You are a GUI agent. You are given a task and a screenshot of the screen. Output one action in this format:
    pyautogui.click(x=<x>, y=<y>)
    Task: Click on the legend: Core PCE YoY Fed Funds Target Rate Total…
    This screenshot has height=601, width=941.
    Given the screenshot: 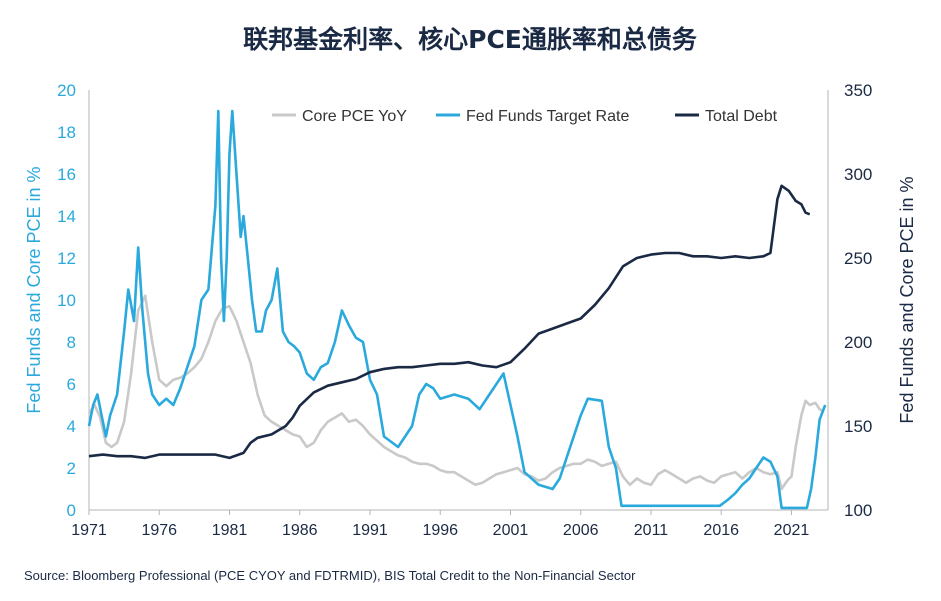 What is the action you would take?
    pyautogui.click(x=525, y=116)
    